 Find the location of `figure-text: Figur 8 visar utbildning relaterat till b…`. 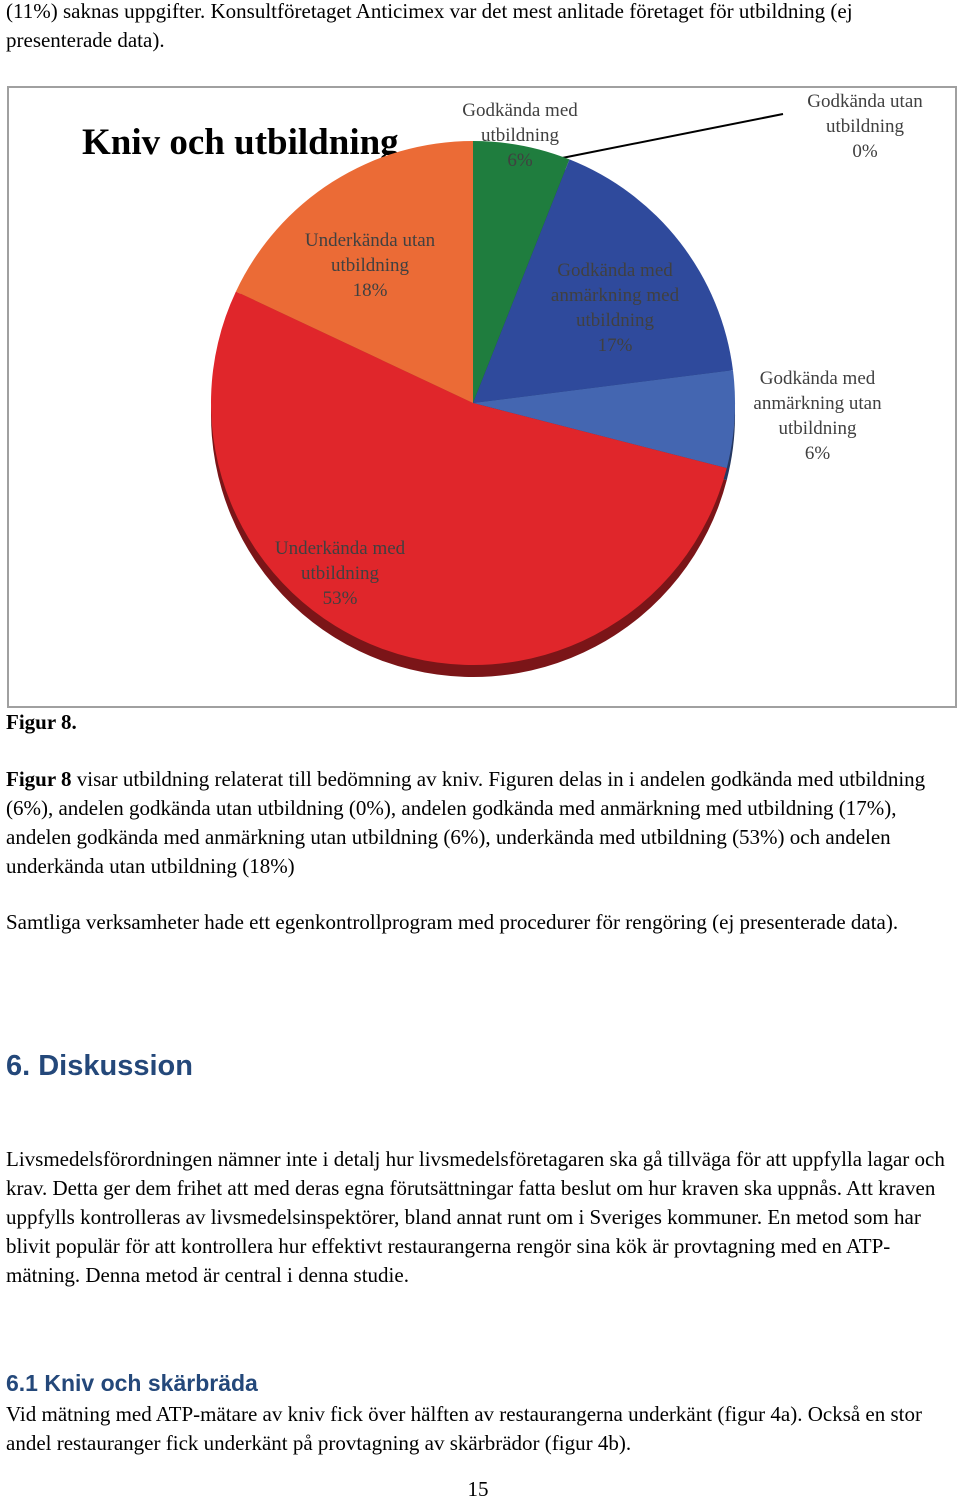

figure-text: Figur 8 visar utbildning relaterat till b… is located at coordinates (480, 823).